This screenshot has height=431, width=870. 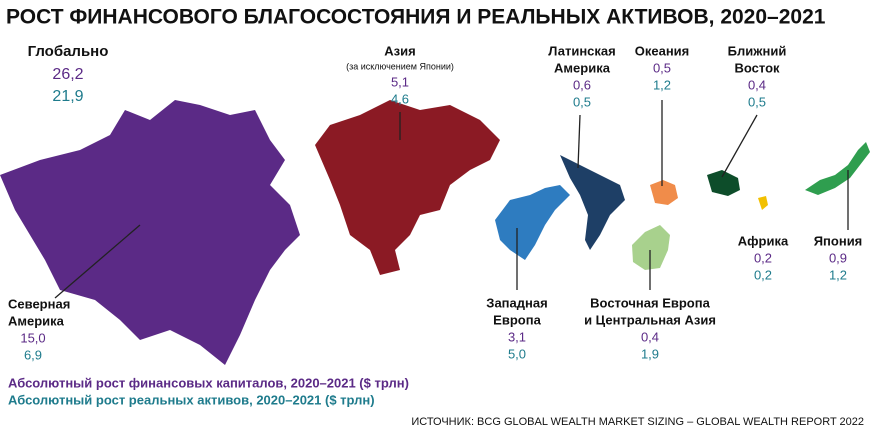 I want to click on region-name: Африка, so click(x=763, y=240).